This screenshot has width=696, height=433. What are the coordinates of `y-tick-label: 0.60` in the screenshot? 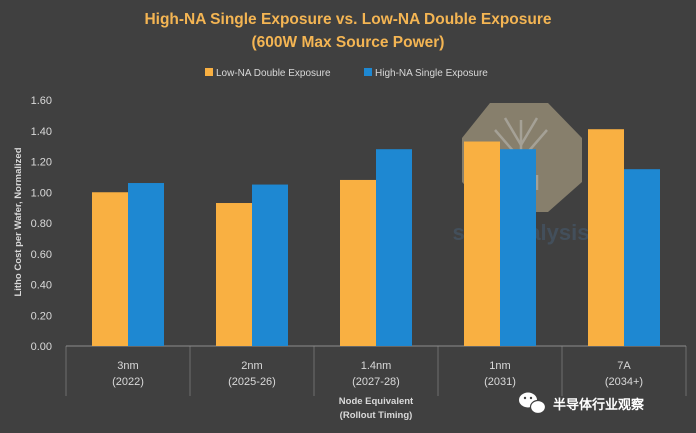 It's located at (41, 255).